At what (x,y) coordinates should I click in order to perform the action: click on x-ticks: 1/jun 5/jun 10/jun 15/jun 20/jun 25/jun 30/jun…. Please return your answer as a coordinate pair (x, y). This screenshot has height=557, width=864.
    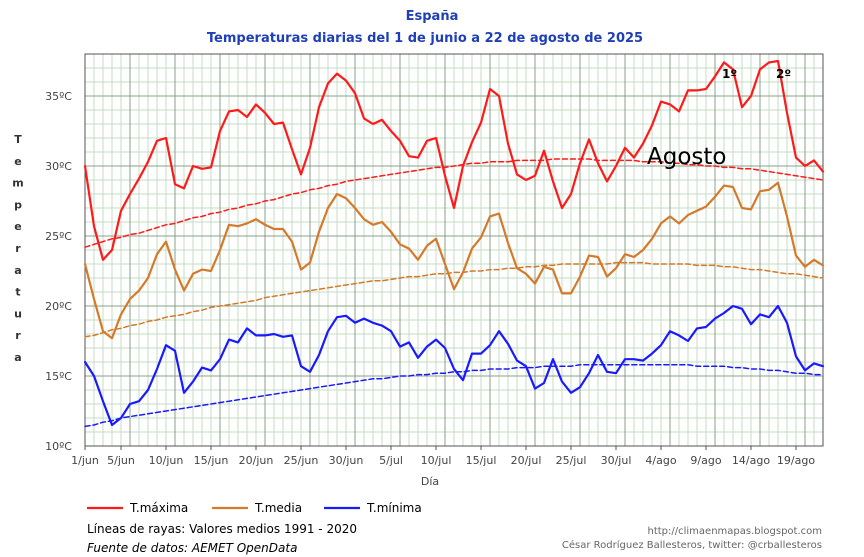
    Looking at the image, I should click on (443, 456).